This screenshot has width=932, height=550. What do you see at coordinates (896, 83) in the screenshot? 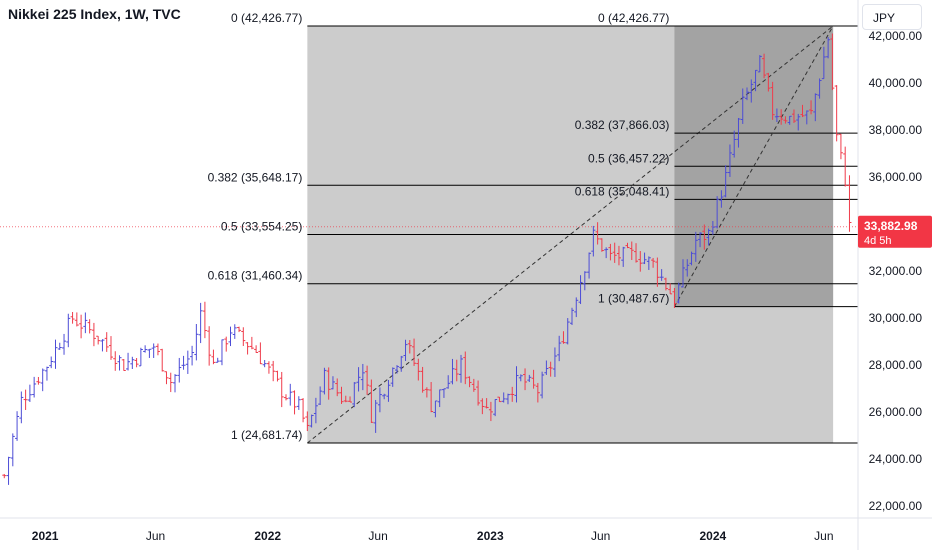
I see `price-axis-tick-label: 40,000.00` at bounding box center [896, 83].